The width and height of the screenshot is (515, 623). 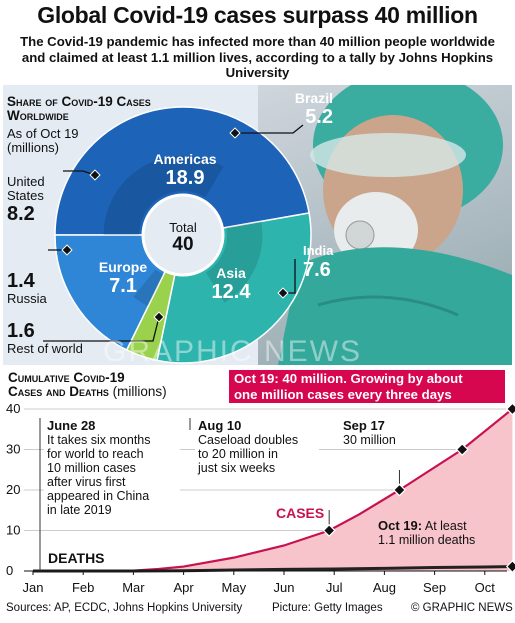 I want to click on rest-of-world-label: 1.6 Rest of world, so click(x=45, y=338).